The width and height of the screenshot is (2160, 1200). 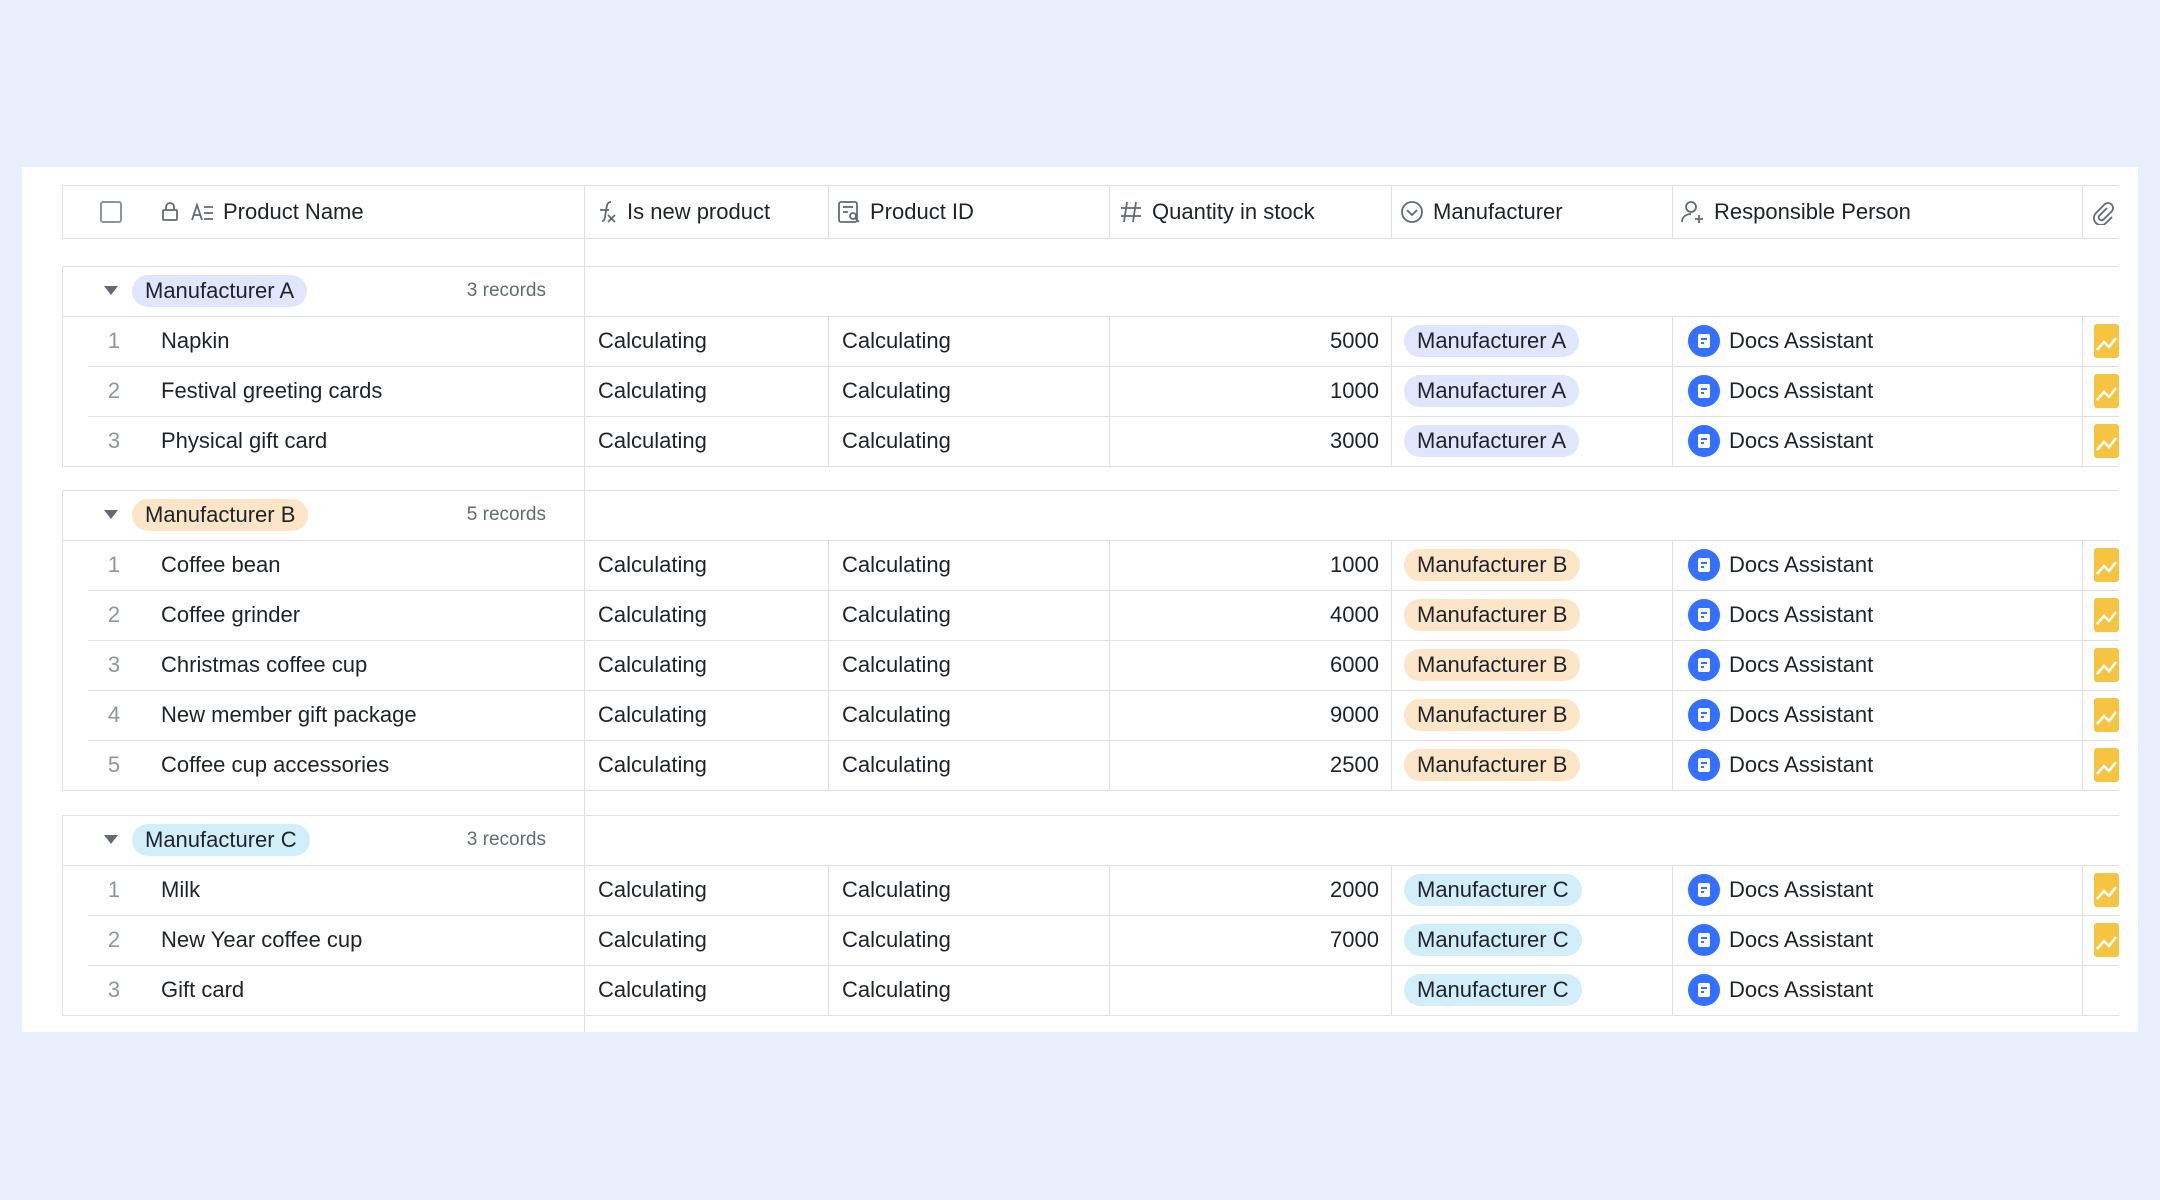 I want to click on row-index: 4, so click(x=114, y=714).